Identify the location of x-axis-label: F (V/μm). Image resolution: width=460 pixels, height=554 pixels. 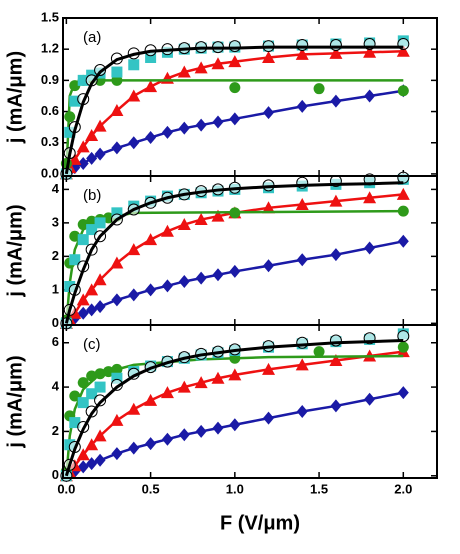
(260, 523).